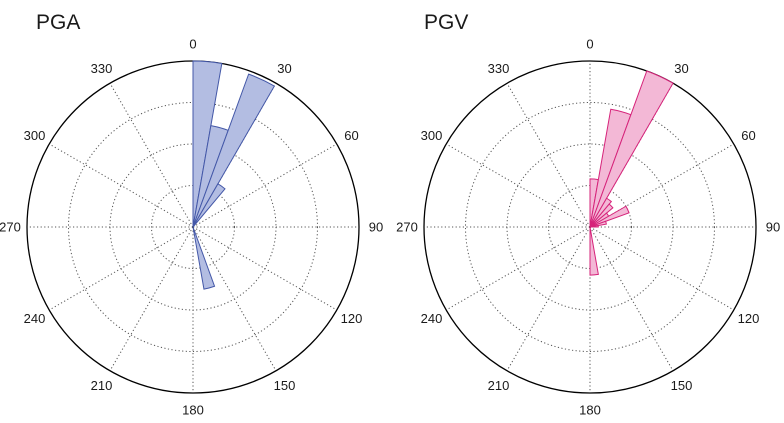 Image resolution: width=784 pixels, height=423 pixels. What do you see at coordinates (35, 318) in the screenshot?
I see `pga-angle-label-240: 240` at bounding box center [35, 318].